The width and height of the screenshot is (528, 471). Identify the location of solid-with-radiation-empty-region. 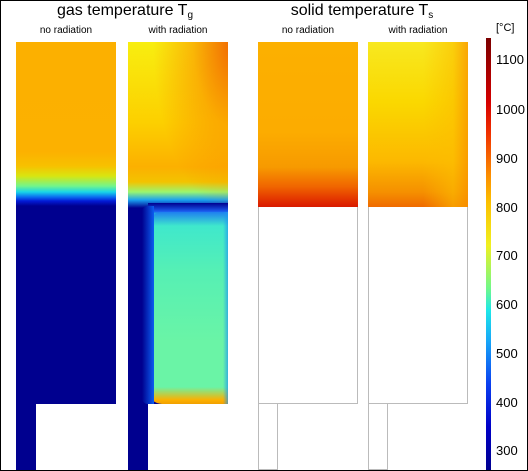
(418, 305).